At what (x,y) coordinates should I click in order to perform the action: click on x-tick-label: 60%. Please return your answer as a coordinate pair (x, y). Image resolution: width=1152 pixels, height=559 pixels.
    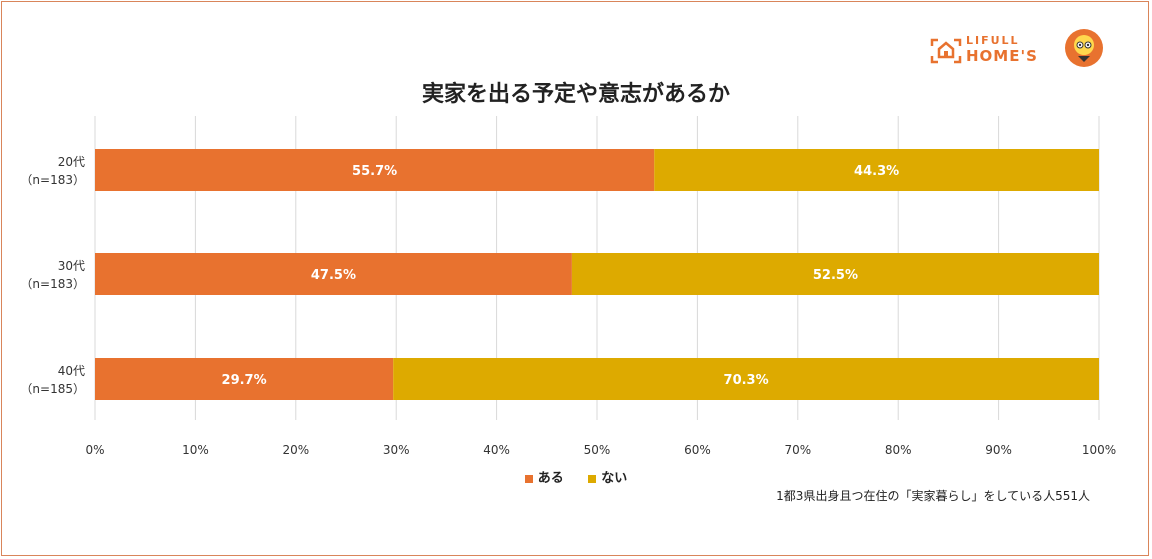
    Looking at the image, I should click on (697, 450).